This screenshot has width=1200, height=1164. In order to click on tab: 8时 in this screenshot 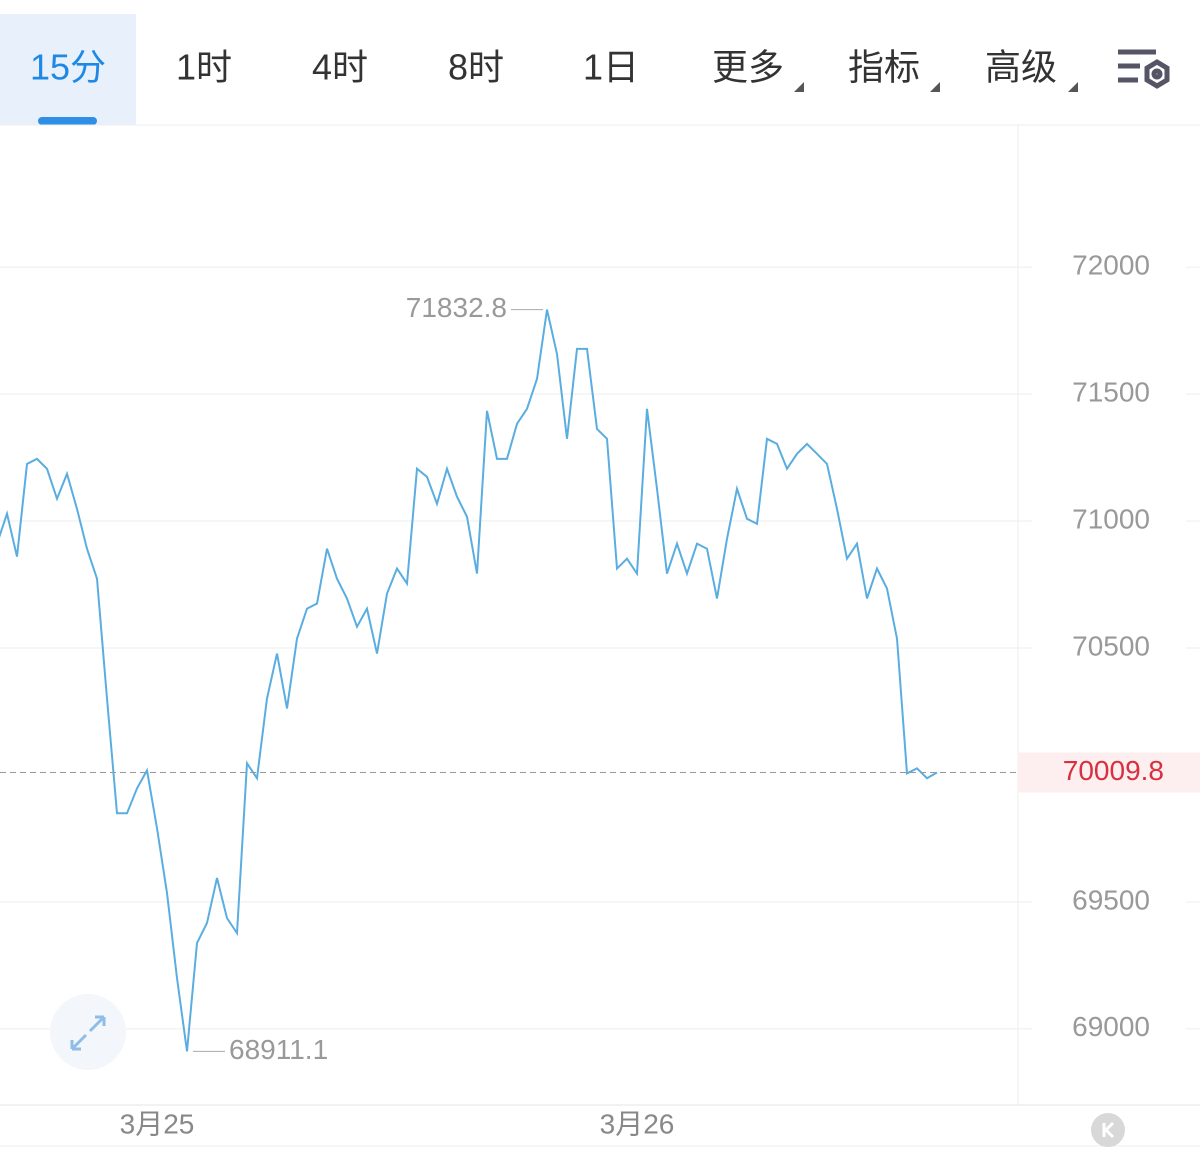, I will do `click(476, 67)`.